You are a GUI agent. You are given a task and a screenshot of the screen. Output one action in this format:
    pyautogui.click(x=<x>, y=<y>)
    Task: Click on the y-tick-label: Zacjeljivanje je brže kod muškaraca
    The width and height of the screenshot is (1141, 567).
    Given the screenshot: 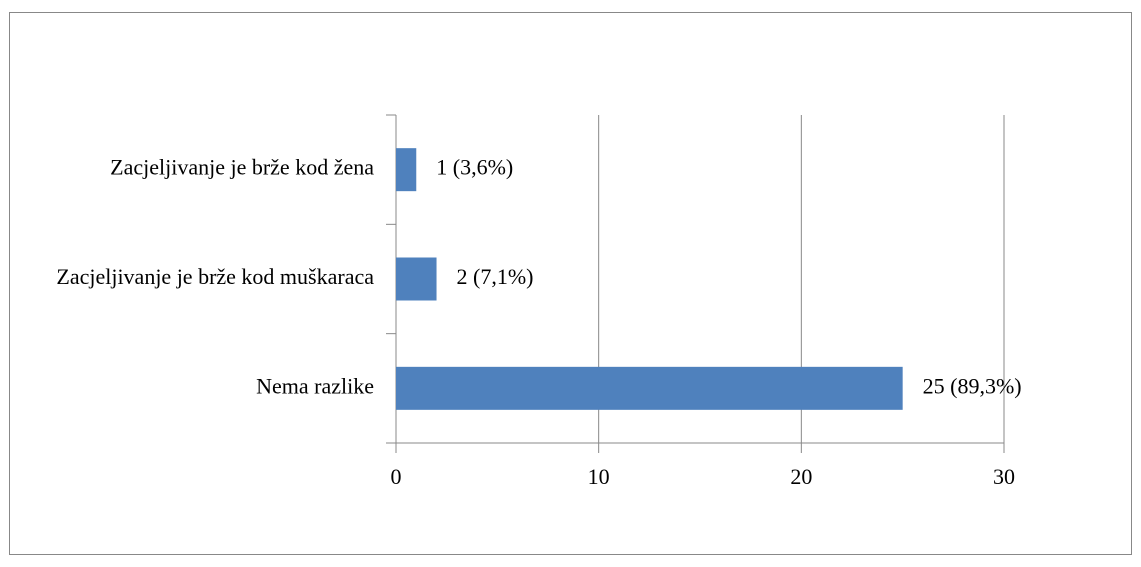 What is the action you would take?
    pyautogui.click(x=215, y=276)
    